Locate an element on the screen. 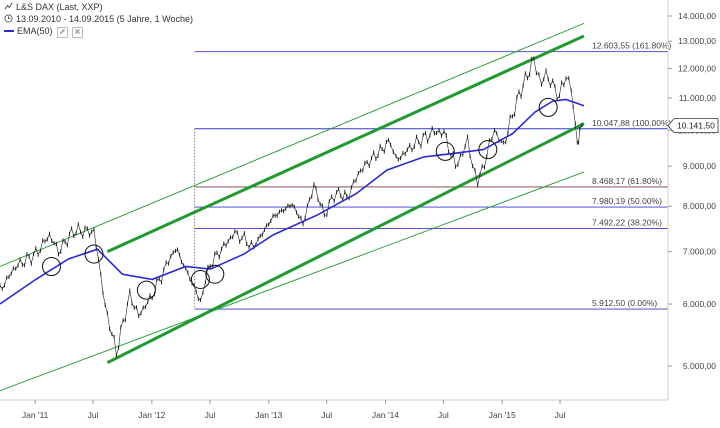 Image resolution: width=720 pixels, height=428 pixels. fib-level-label: 12.603,55 (161.80%) is located at coordinates (632, 46).